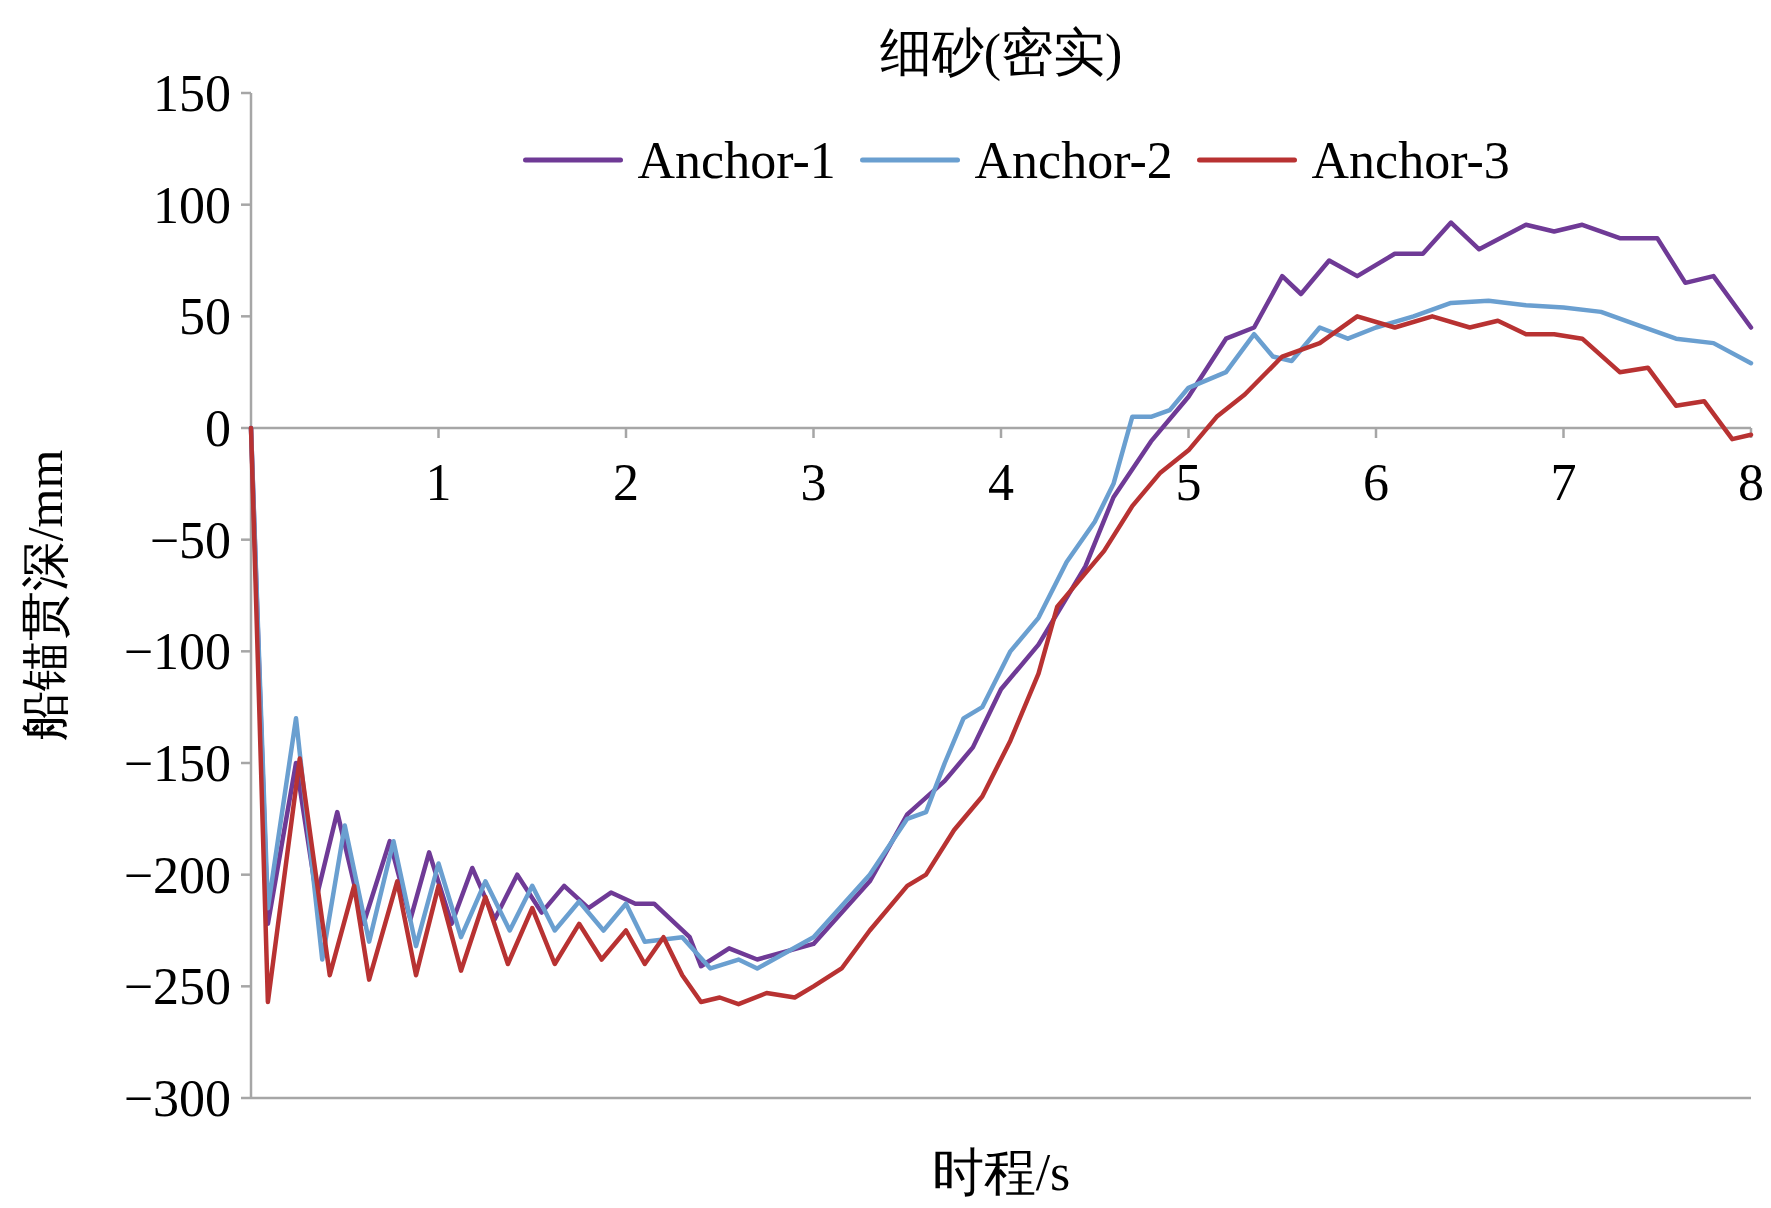  Describe the element at coordinates (1376, 482) in the screenshot. I see `x-tick-label: 6` at that location.